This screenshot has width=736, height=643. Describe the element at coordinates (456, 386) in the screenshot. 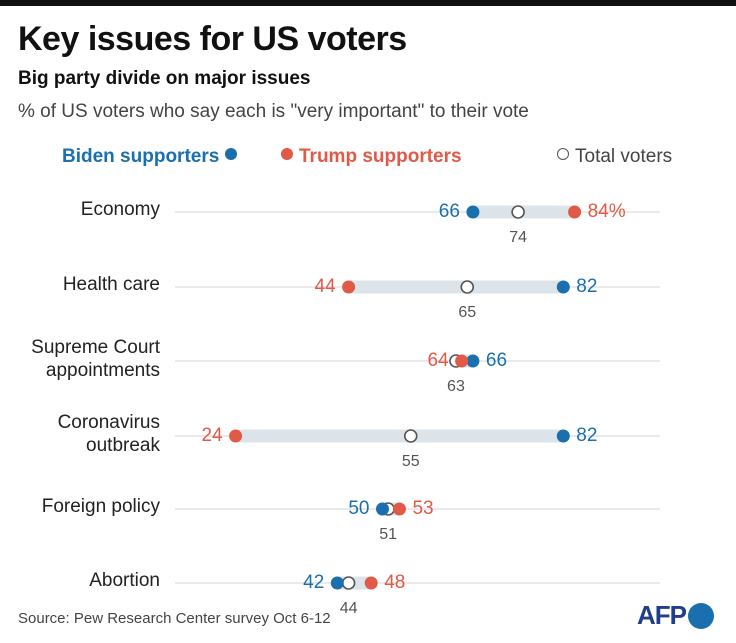

I see `total-value-label: 63` at that location.